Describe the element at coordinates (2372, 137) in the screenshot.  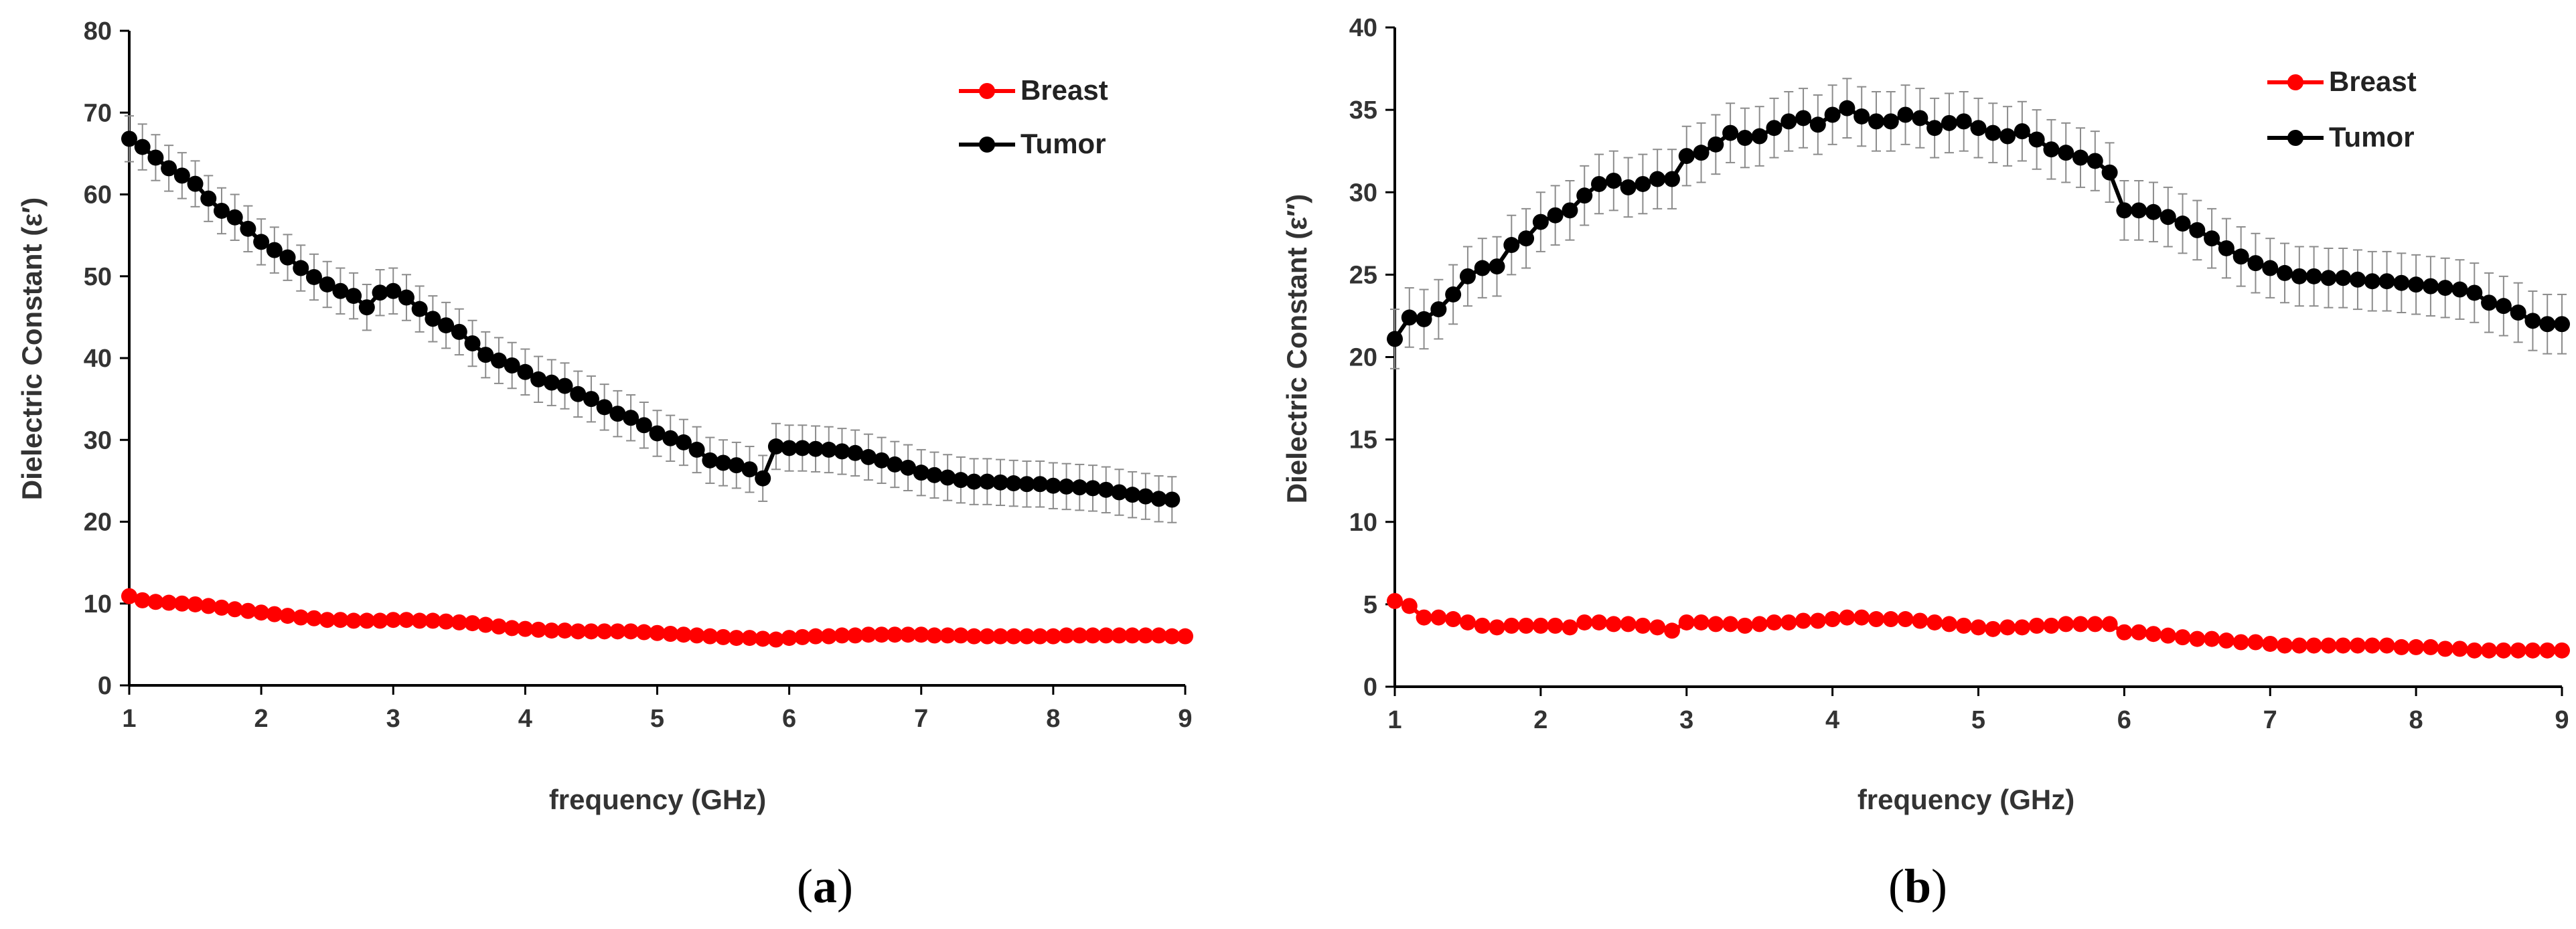
I see `legend-label-tumor: Tumor` at that location.